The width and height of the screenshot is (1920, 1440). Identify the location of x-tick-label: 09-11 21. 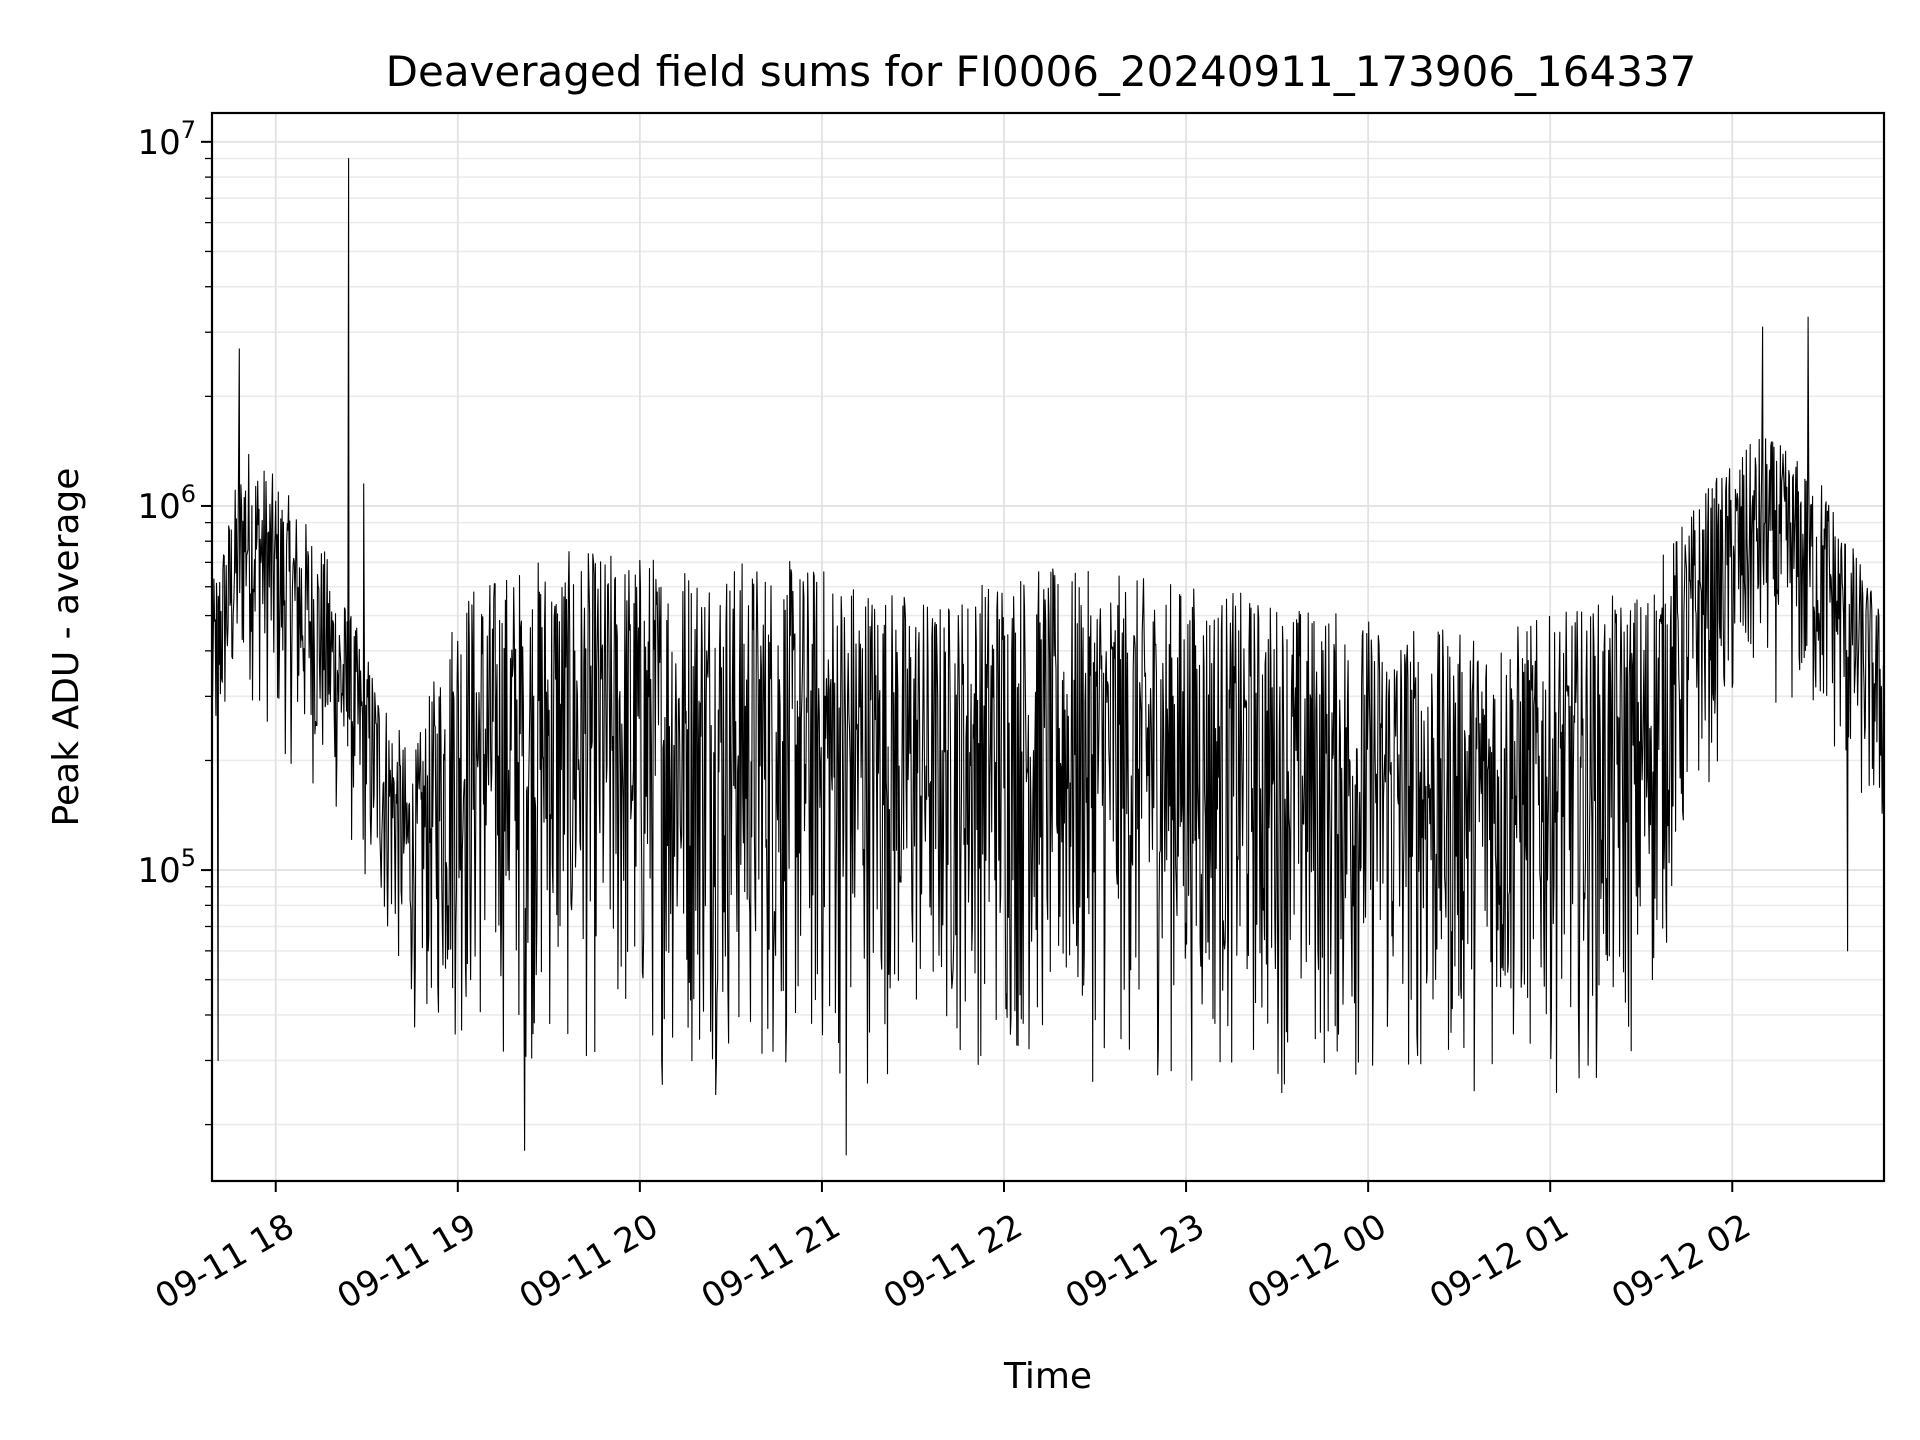
(771, 1261).